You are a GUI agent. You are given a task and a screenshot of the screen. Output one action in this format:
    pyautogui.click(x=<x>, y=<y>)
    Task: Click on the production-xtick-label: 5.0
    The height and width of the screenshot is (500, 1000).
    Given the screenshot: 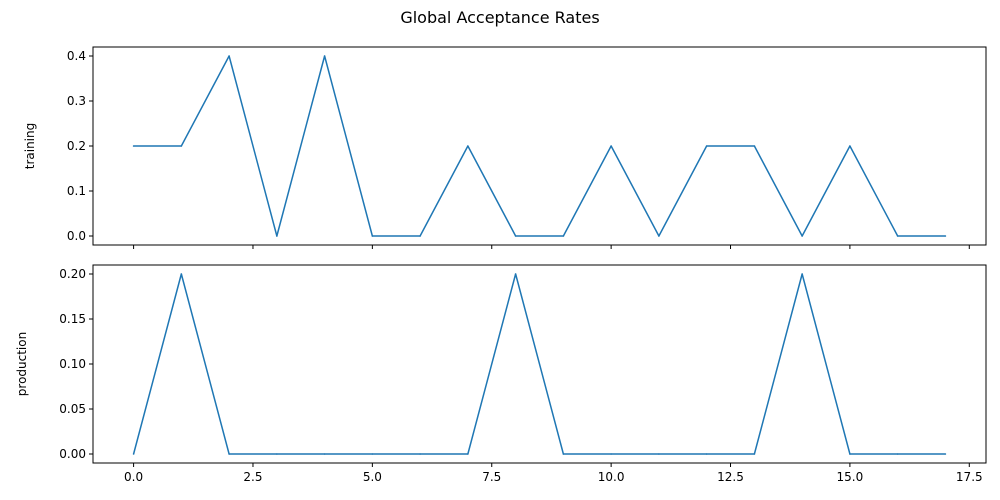 What is the action you would take?
    pyautogui.click(x=372, y=477)
    